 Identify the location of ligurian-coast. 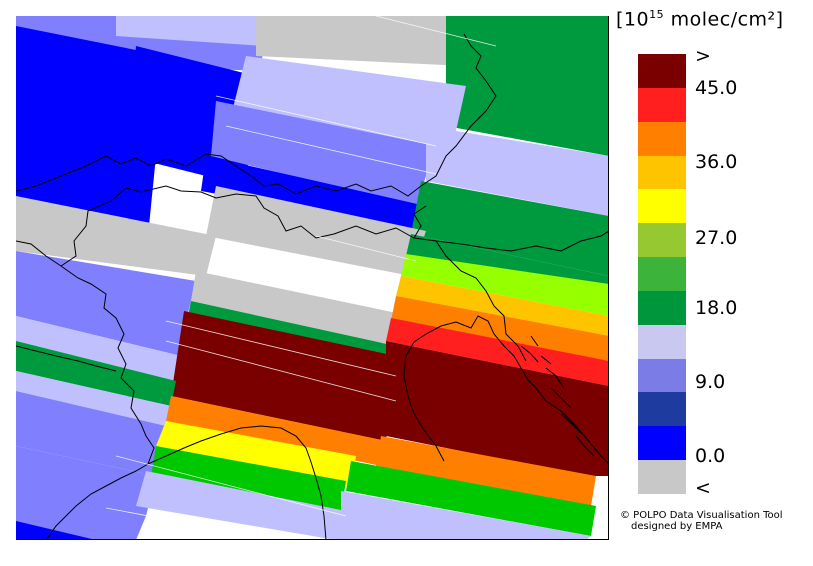
(237, 482).